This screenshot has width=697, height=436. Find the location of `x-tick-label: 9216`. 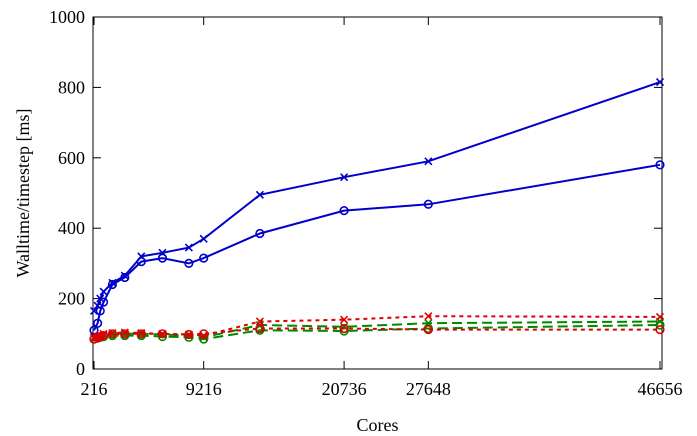

x-tick-label: 9216 is located at coordinates (204, 389).